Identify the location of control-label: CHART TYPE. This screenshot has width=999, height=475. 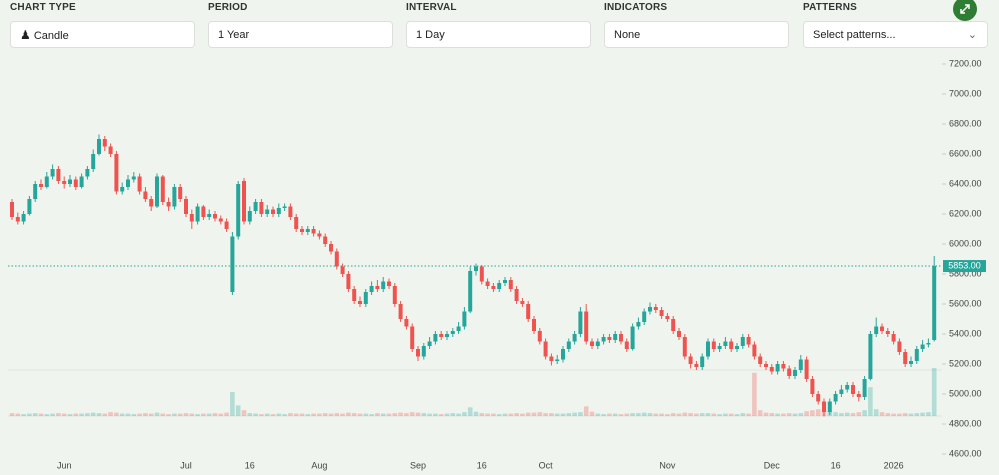
(43, 7).